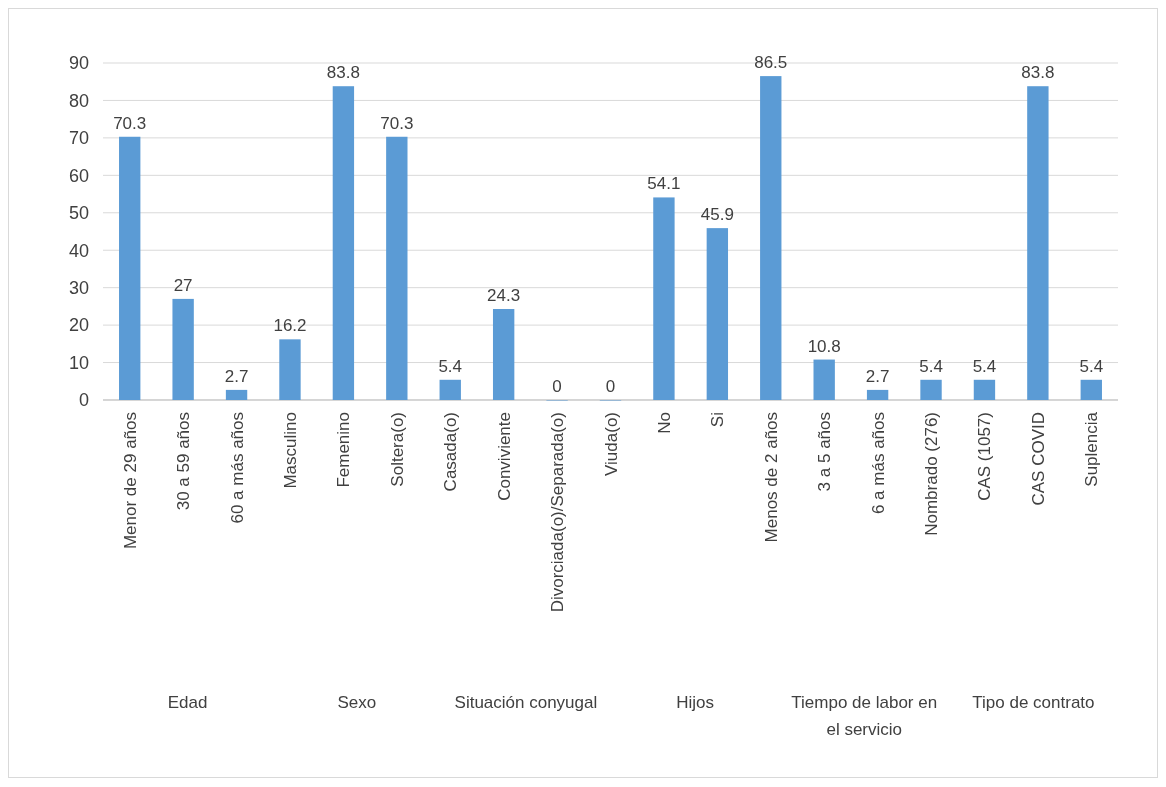 This screenshot has width=1166, height=787. I want to click on x-tick-label: Menos de 2 años, so click(771, 477).